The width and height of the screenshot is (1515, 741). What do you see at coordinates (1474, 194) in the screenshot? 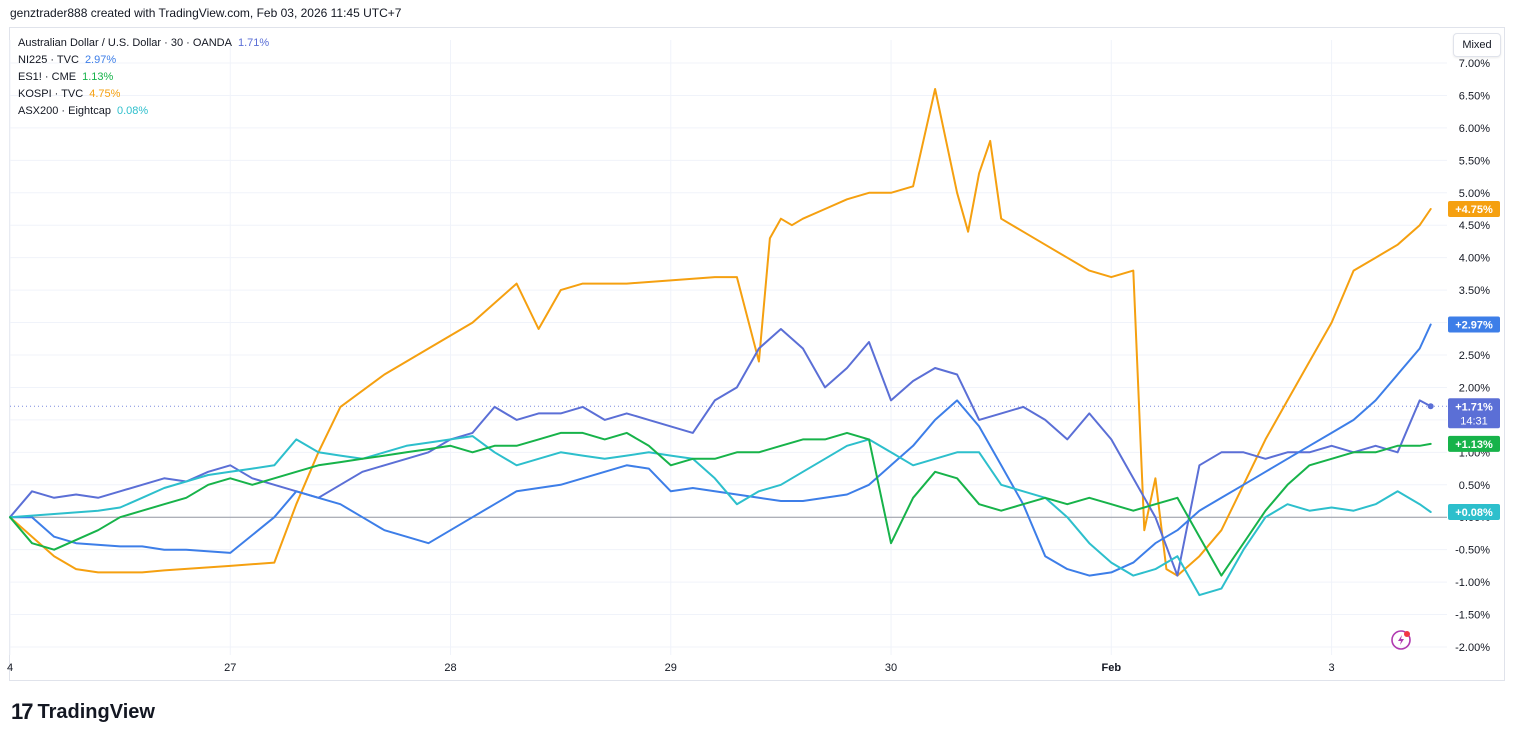
I see `y-tick-label: 5.00%` at bounding box center [1474, 194].